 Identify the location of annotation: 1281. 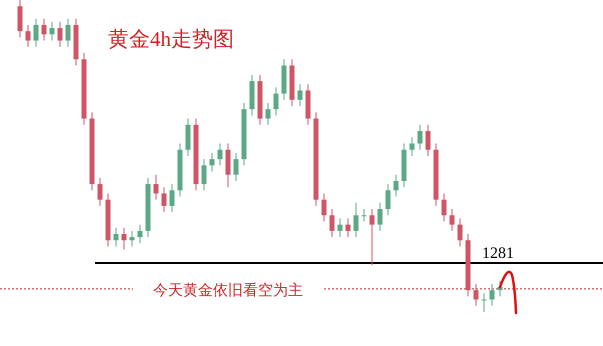
(498, 253).